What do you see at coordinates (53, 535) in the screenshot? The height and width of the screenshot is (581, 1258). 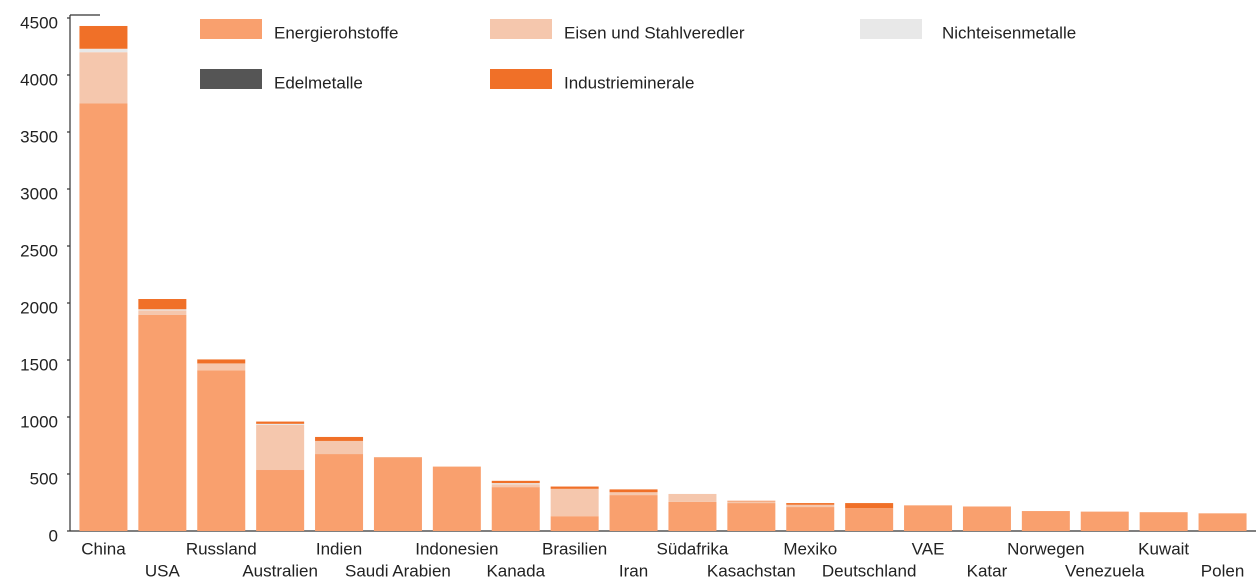 I see `y-tick-label: 0` at bounding box center [53, 535].